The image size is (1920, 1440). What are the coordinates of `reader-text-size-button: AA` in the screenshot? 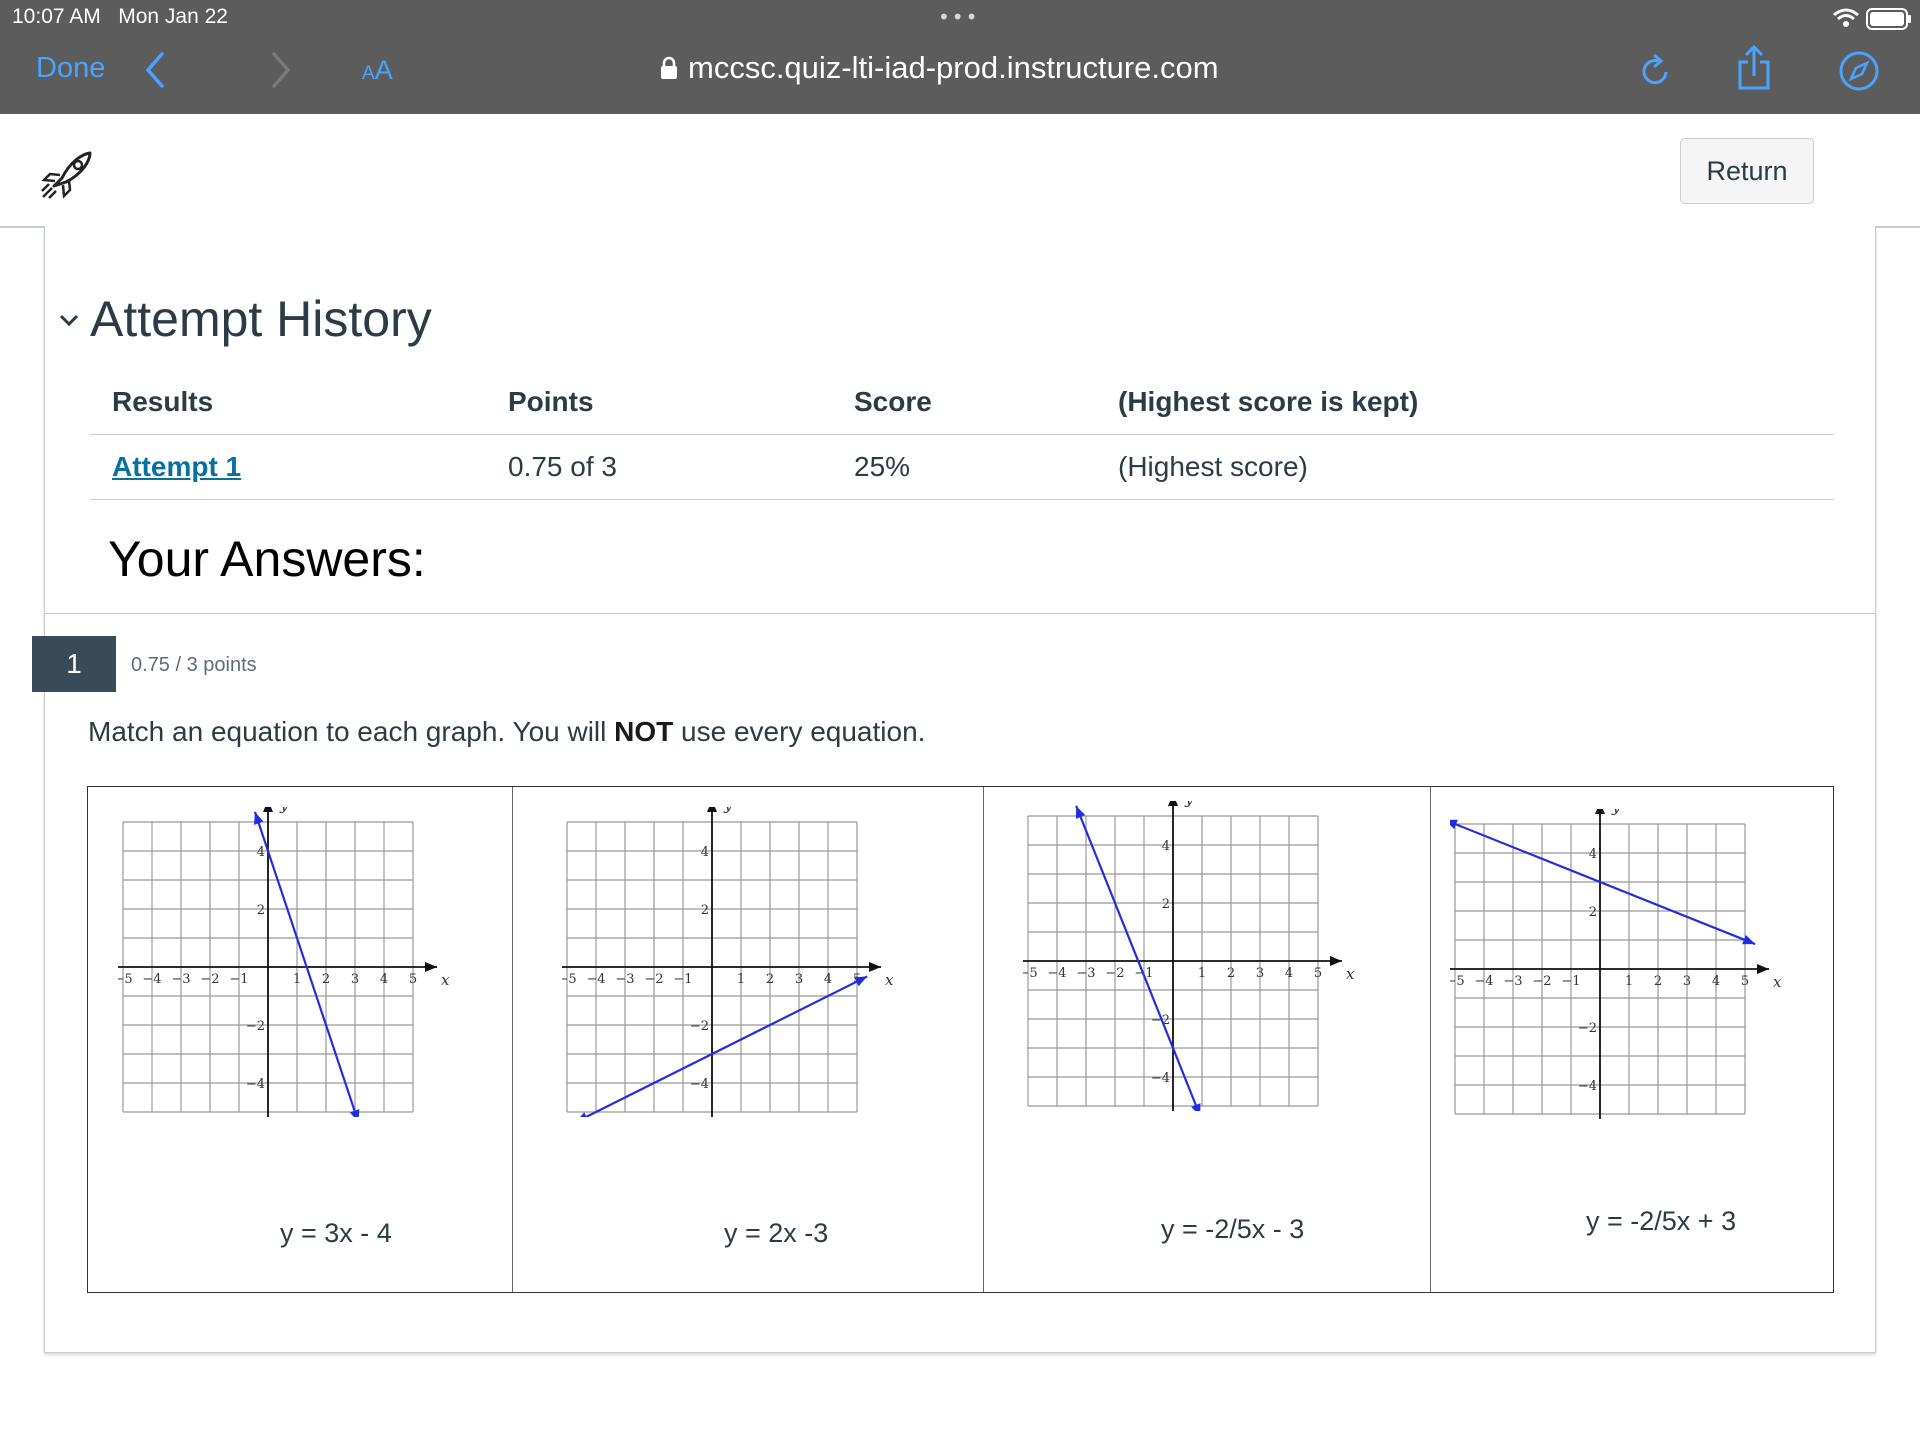 It's located at (377, 70).